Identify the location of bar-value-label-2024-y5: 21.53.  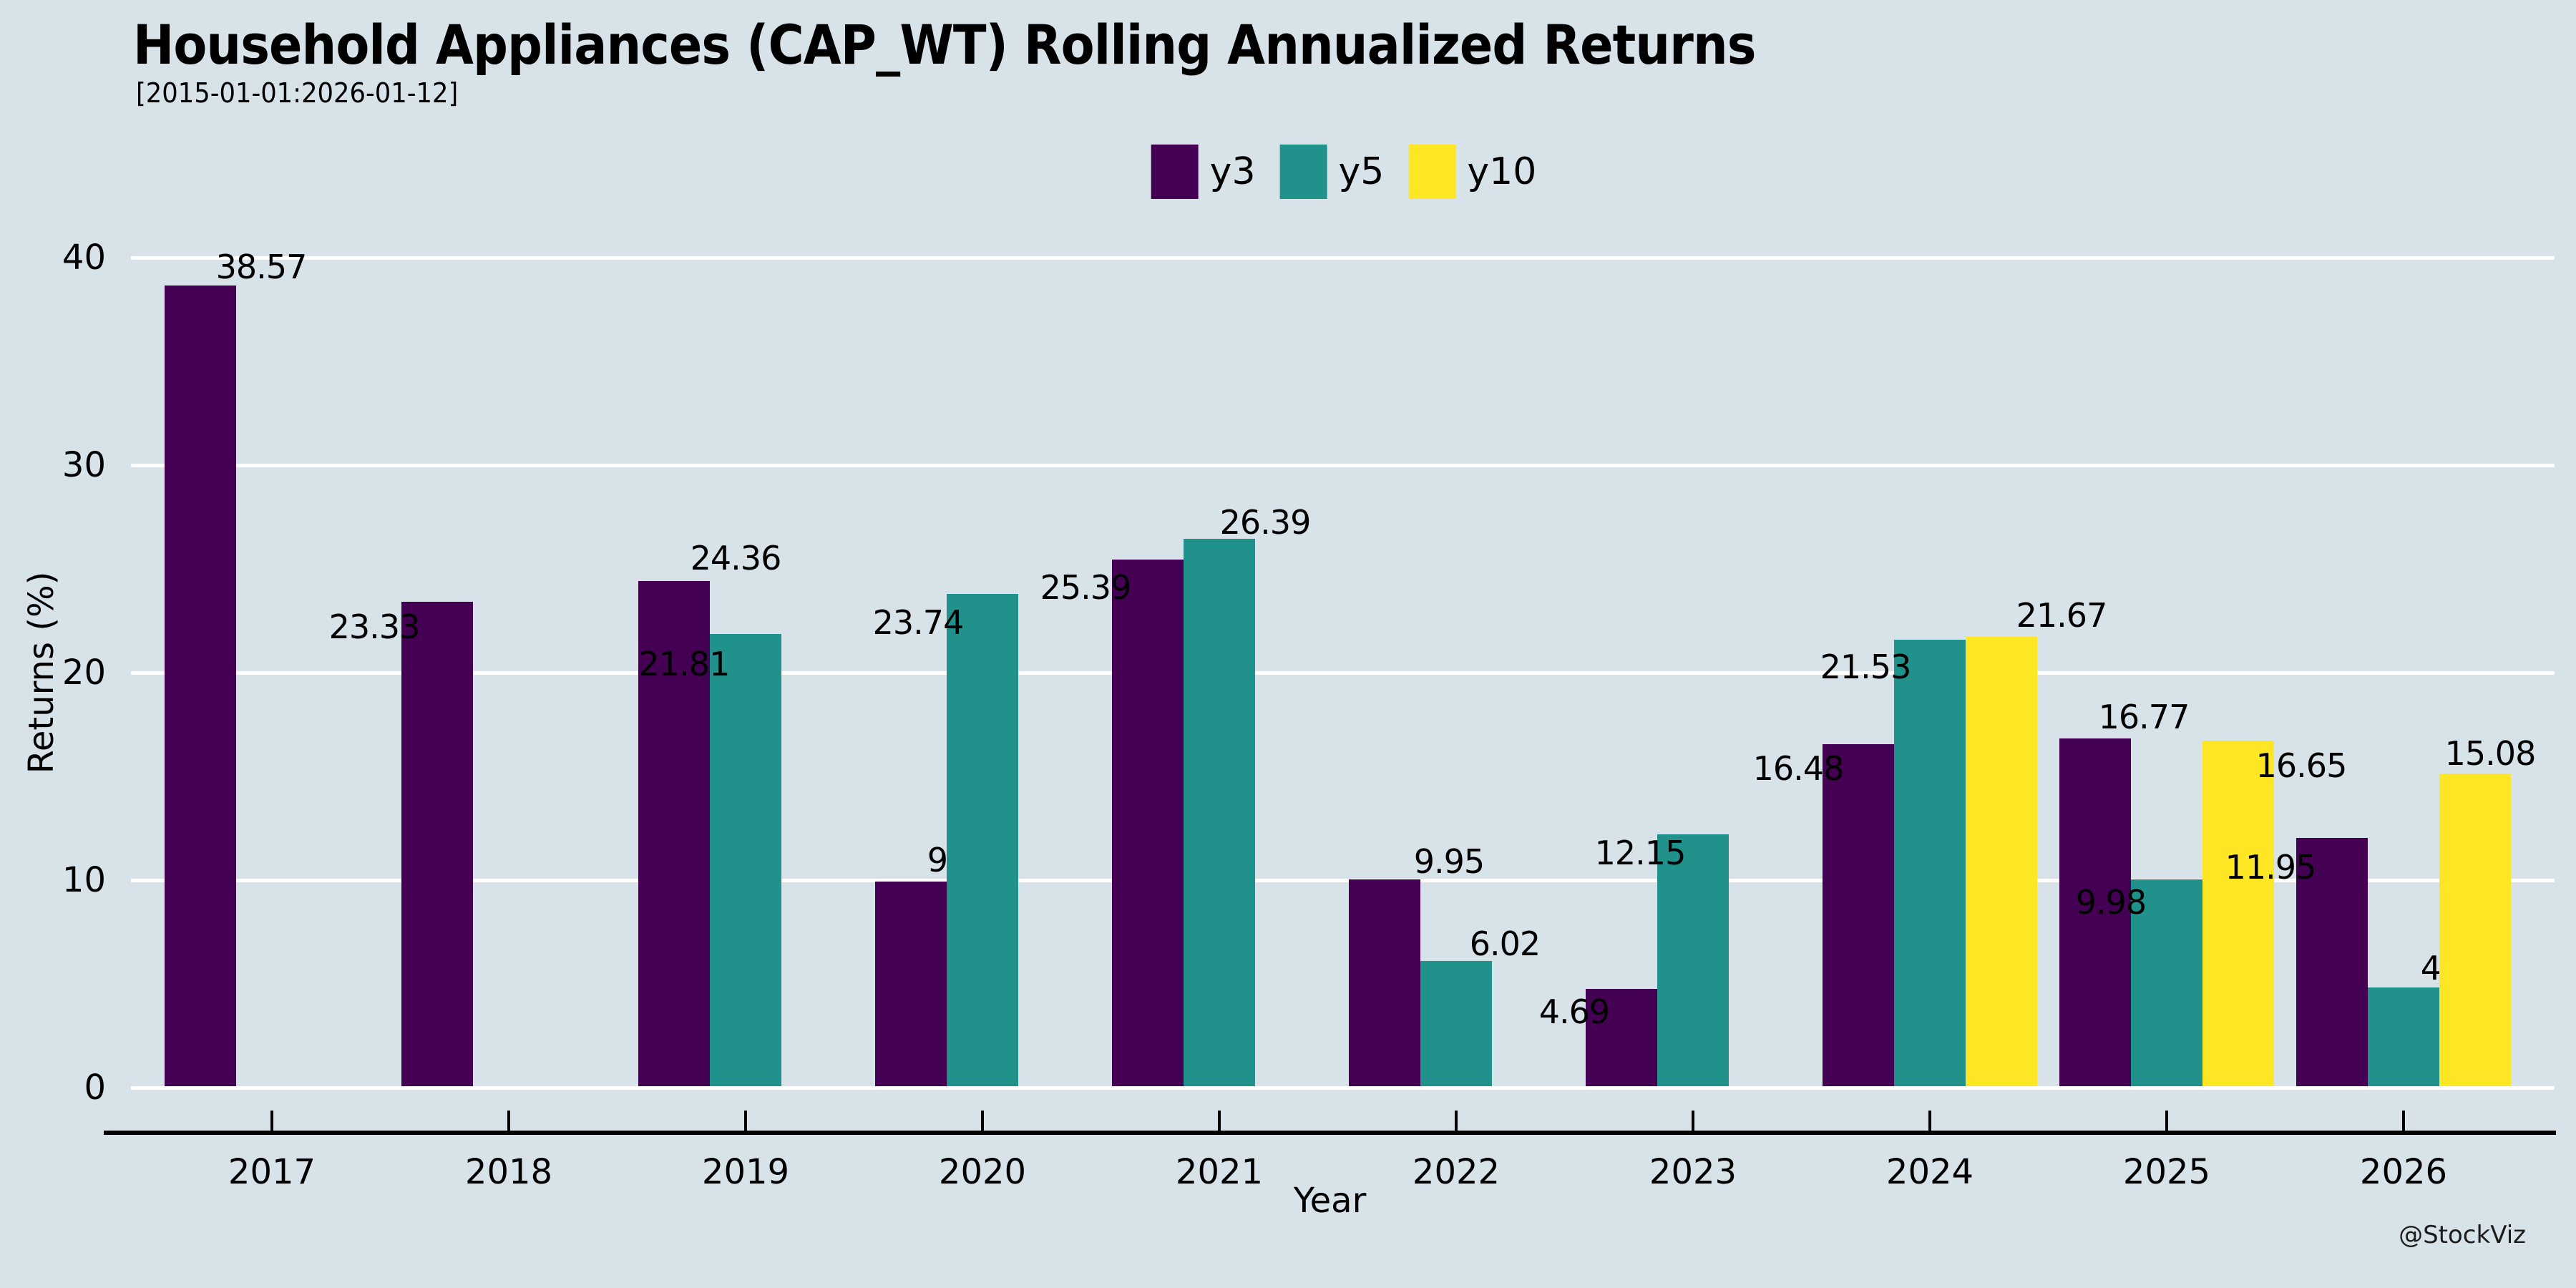
(1866, 666).